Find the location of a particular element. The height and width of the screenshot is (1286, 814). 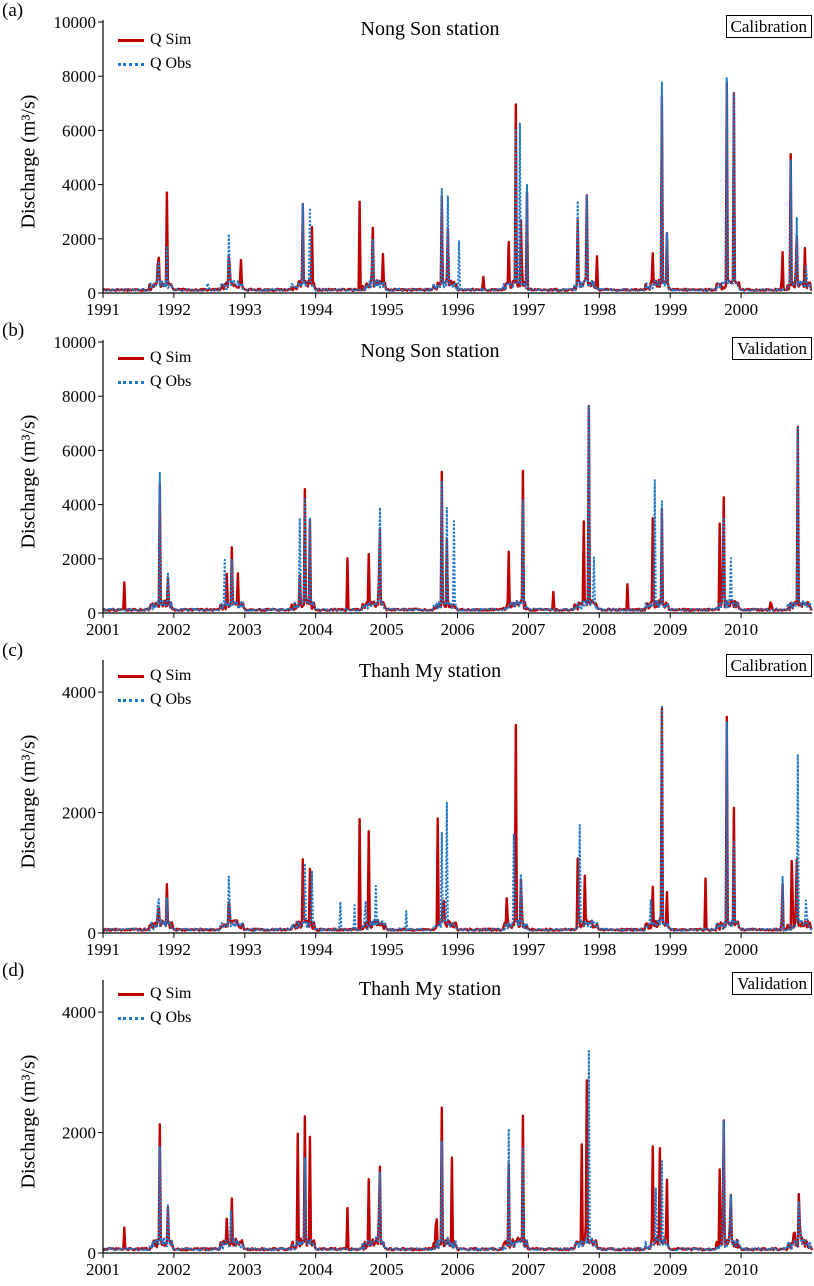

x-tick-label: 2005 is located at coordinates (387, 1269).